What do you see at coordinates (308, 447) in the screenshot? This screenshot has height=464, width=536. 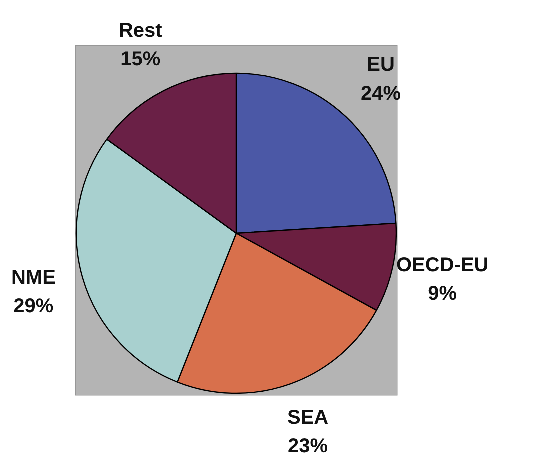 I see `data-label: 23%` at bounding box center [308, 447].